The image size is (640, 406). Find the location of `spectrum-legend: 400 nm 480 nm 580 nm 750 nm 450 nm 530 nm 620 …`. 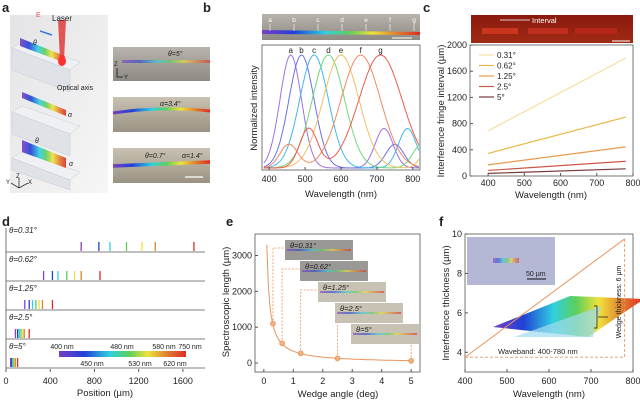

spectrum-legend: 400 nm 480 nm 580 nm 750 nm 450 nm 530 nm 620 … is located at coordinates (126, 356).